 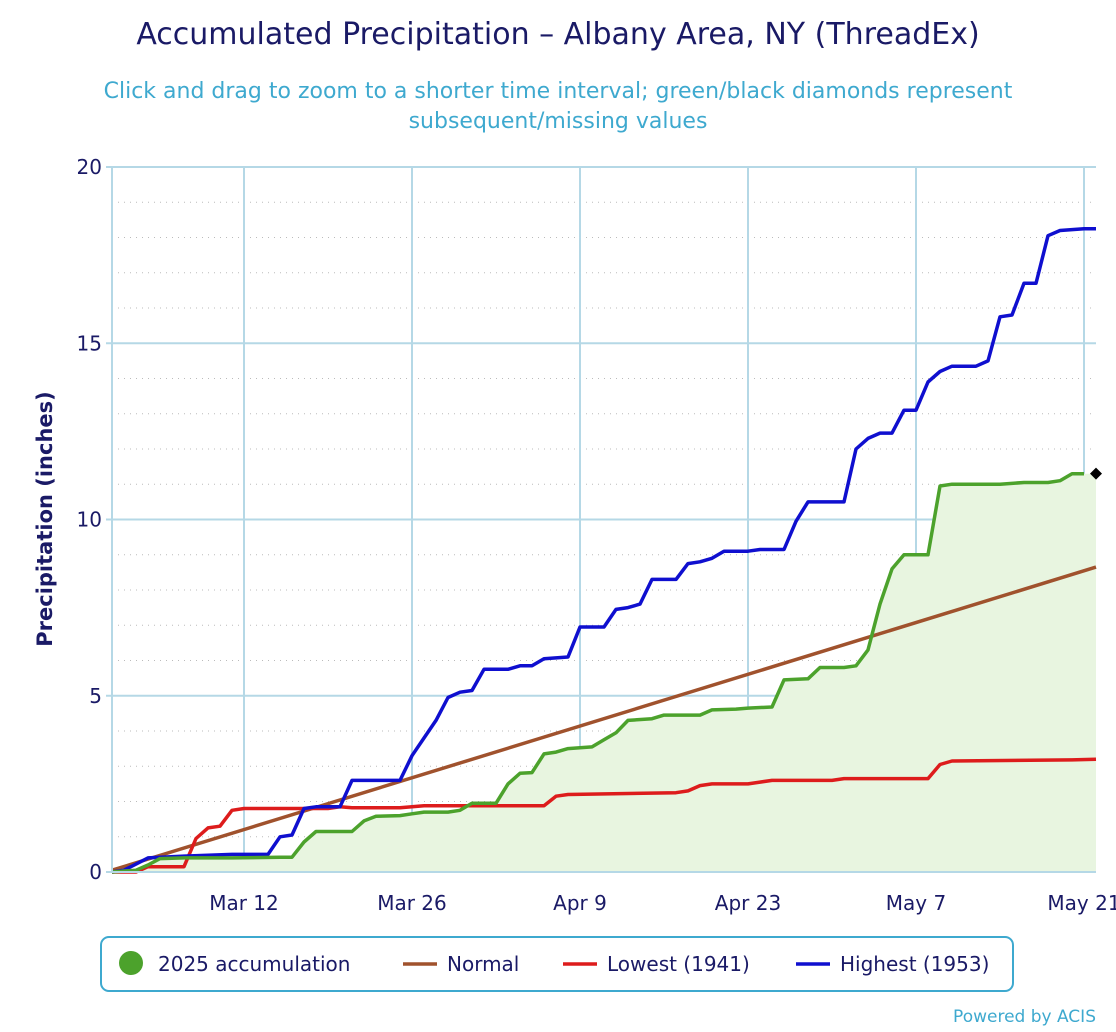 I want to click on y-tick-label: 20, so click(x=89, y=167).